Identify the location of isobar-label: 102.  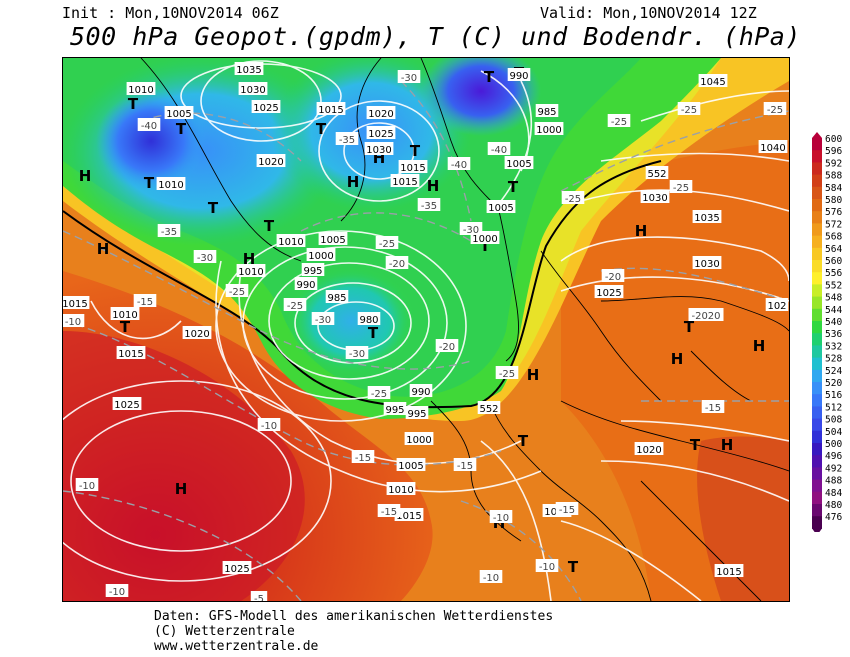
(776, 306).